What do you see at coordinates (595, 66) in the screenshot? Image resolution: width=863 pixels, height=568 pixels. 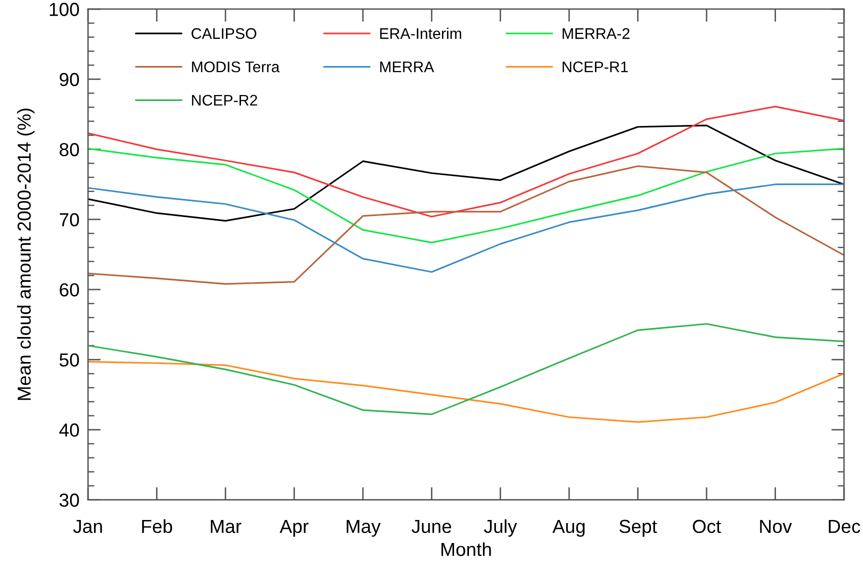 I see `legend-label: NCEP-R1` at bounding box center [595, 66].